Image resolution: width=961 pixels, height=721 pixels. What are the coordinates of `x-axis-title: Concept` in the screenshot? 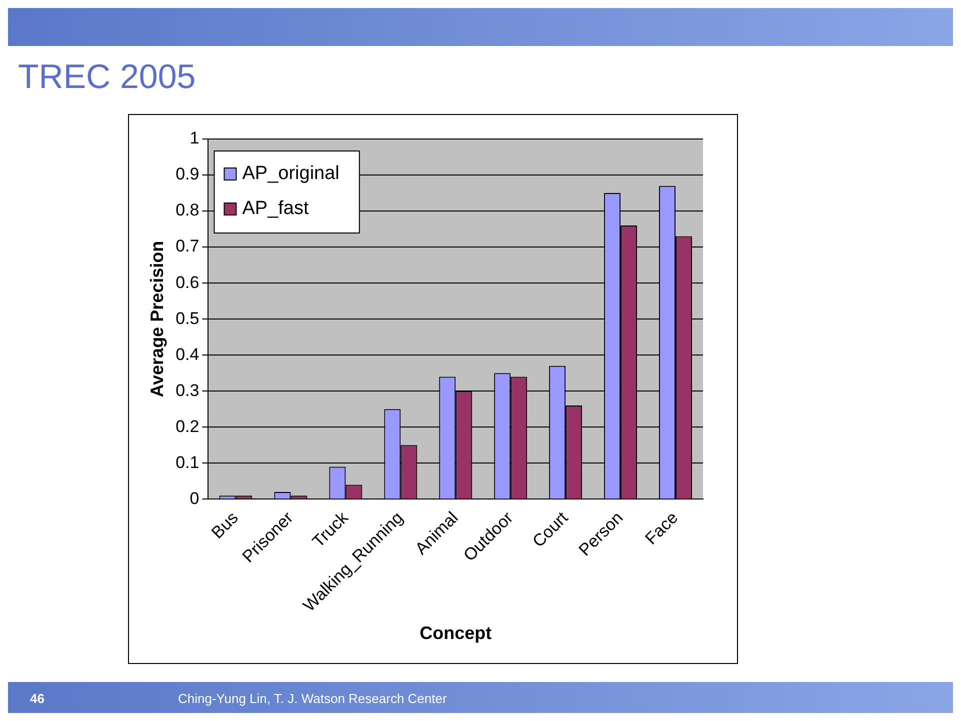 It's located at (456, 633).